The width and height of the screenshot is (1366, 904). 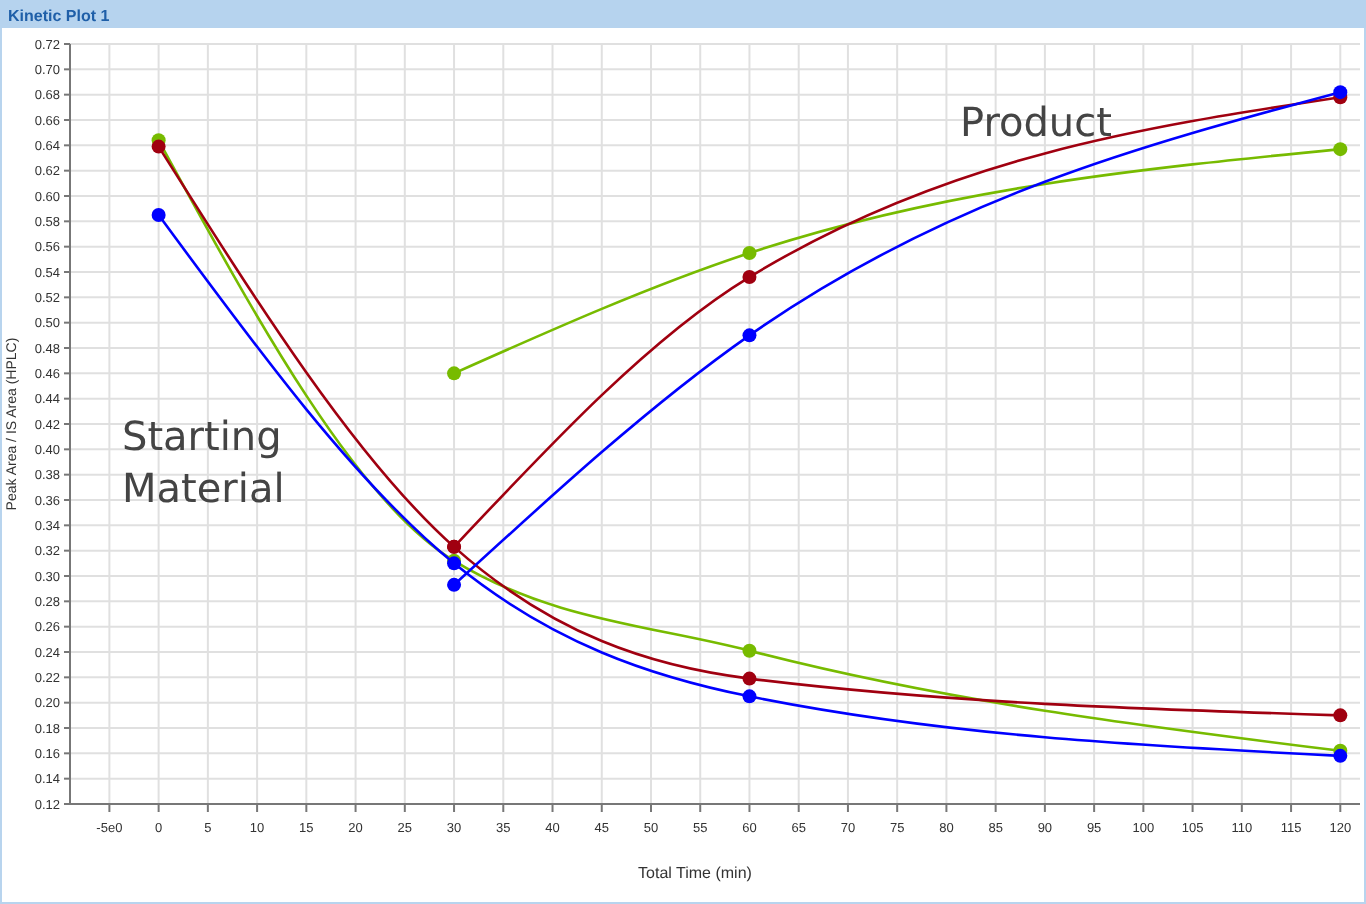 What do you see at coordinates (695, 873) in the screenshot?
I see `x-axis-title: Total Time (min)` at bounding box center [695, 873].